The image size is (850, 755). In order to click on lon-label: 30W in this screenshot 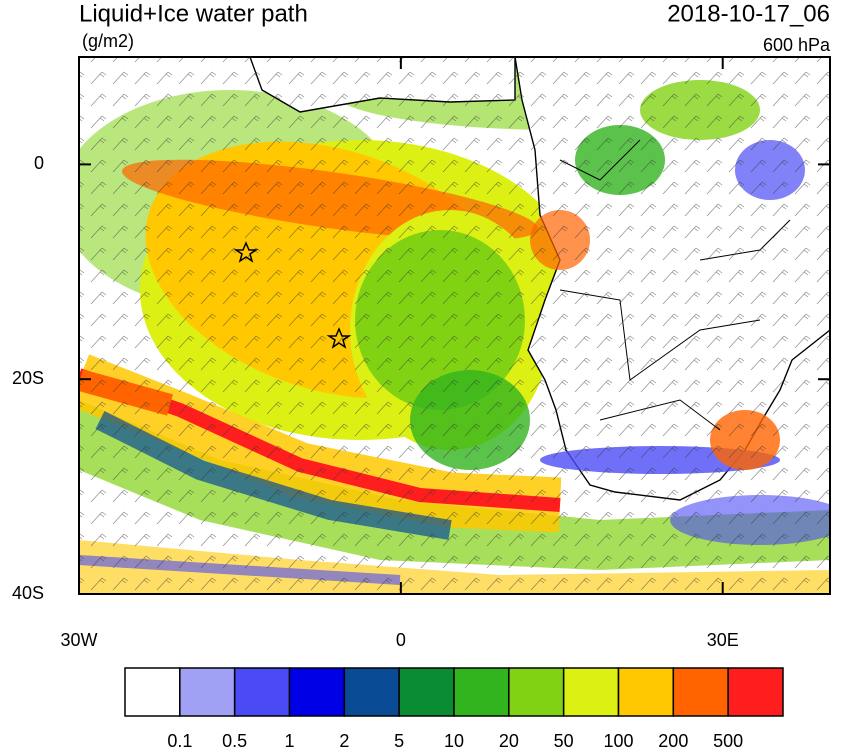, I will do `click(78, 640)`.